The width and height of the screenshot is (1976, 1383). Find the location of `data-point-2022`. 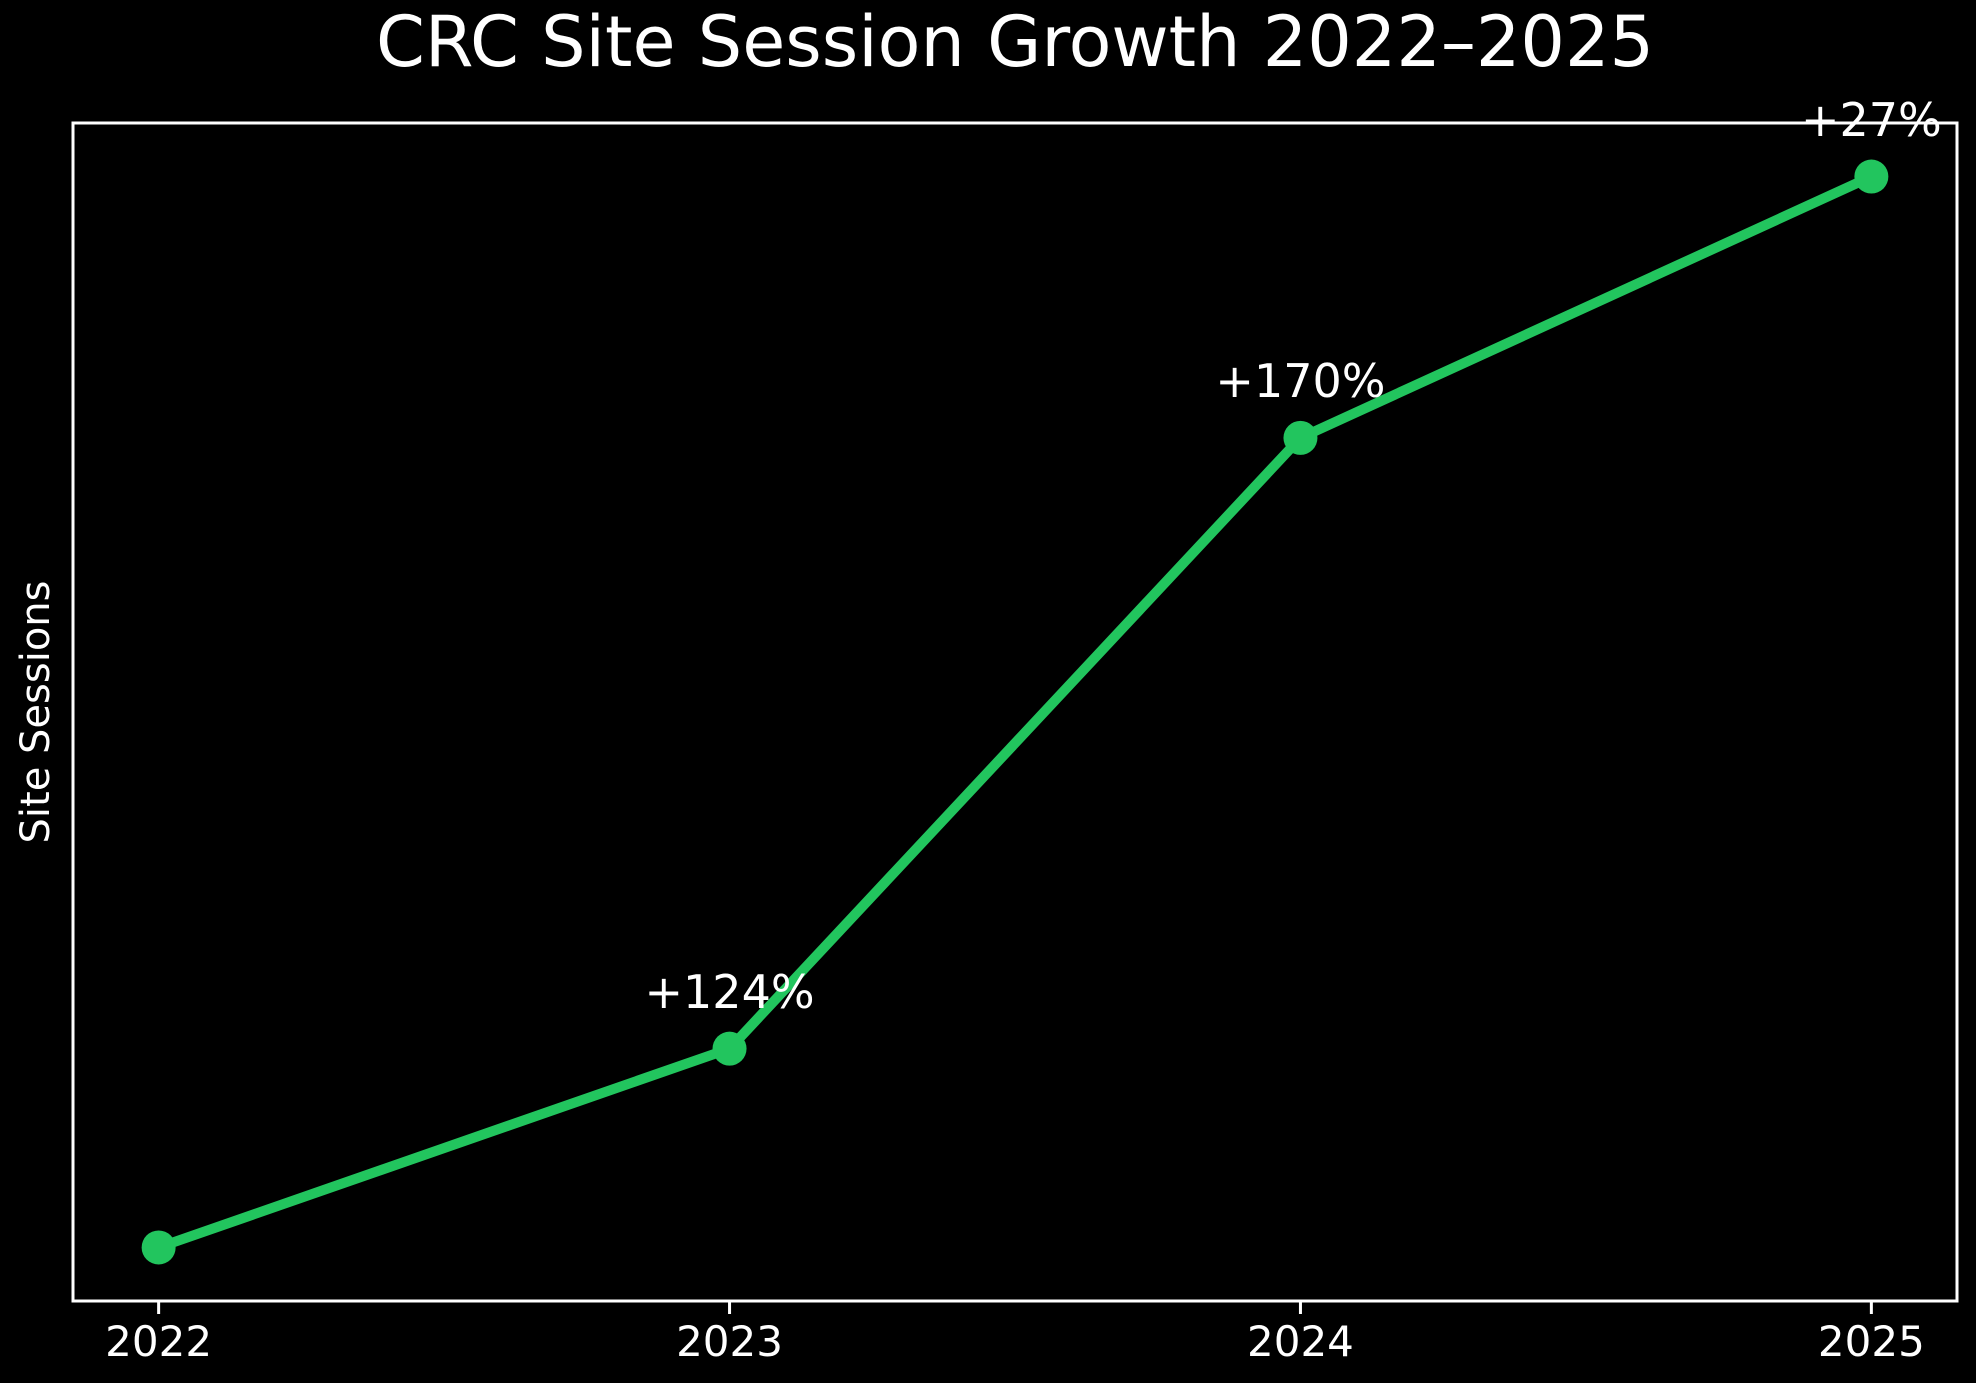

data-point-2022 is located at coordinates (158, 1247).